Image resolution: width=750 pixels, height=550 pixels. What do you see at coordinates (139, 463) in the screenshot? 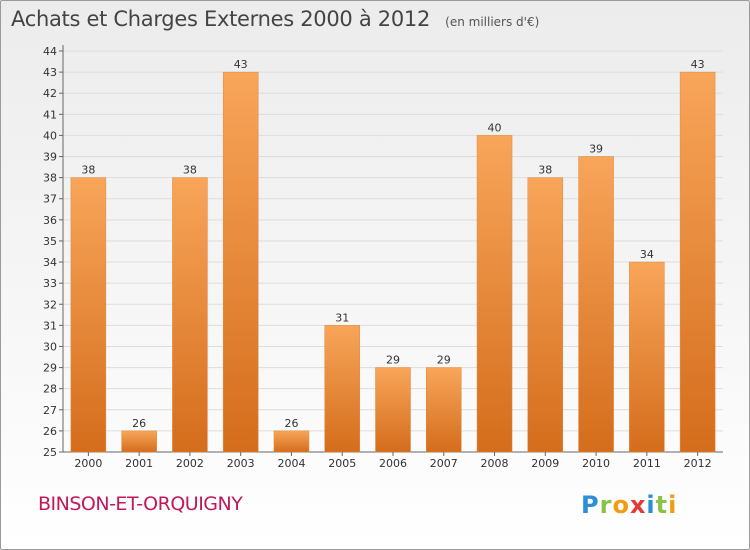
I see `x-tick-label: 2001` at bounding box center [139, 463].